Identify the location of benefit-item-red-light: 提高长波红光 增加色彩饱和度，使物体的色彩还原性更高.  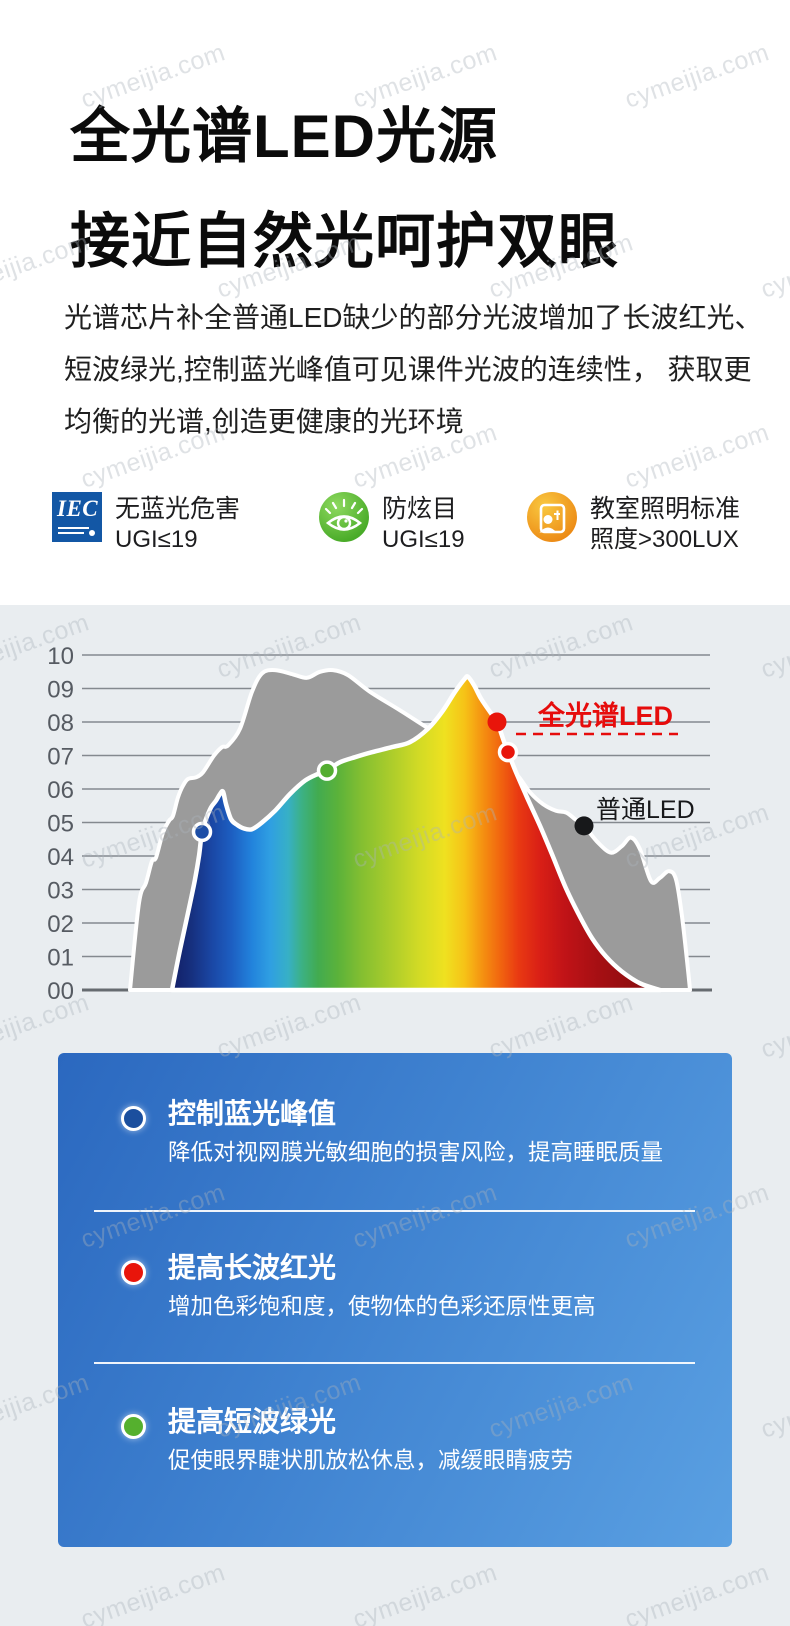
(358, 1286).